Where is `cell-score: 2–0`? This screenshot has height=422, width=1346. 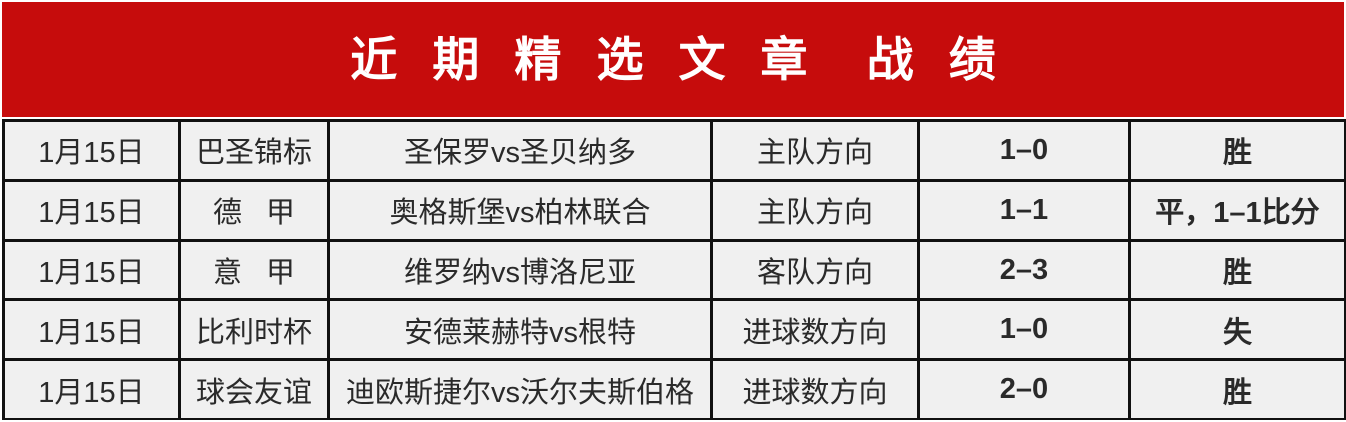
cell-score: 2–0 is located at coordinates (1024, 389).